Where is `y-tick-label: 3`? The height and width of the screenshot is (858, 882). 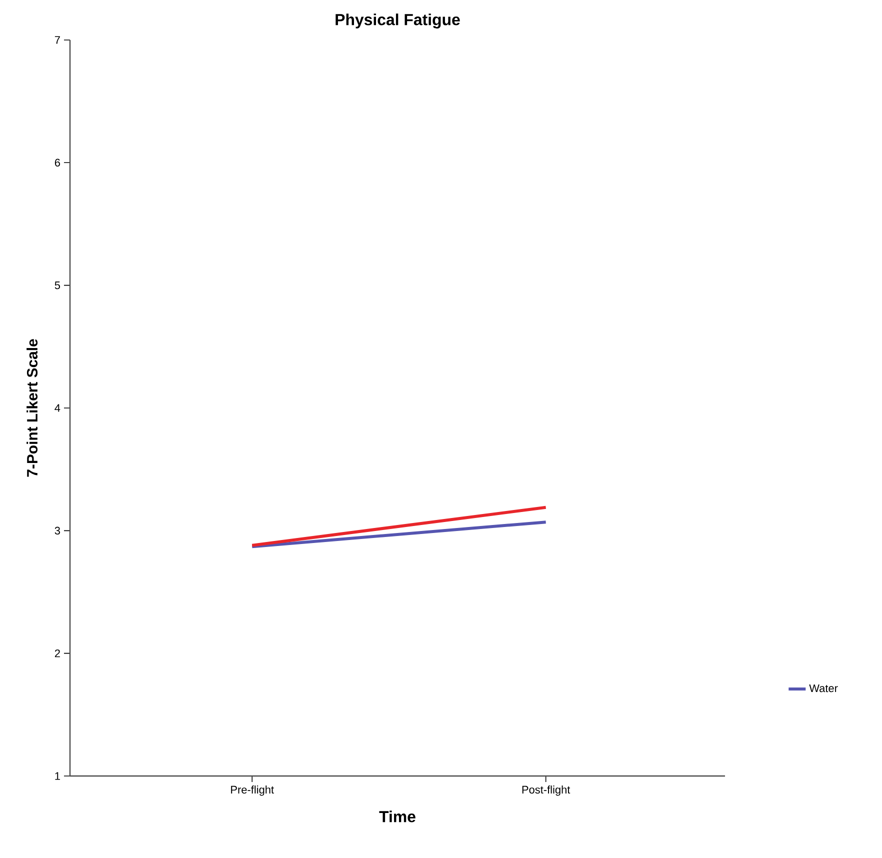
y-tick-label: 3 is located at coordinates (57, 530).